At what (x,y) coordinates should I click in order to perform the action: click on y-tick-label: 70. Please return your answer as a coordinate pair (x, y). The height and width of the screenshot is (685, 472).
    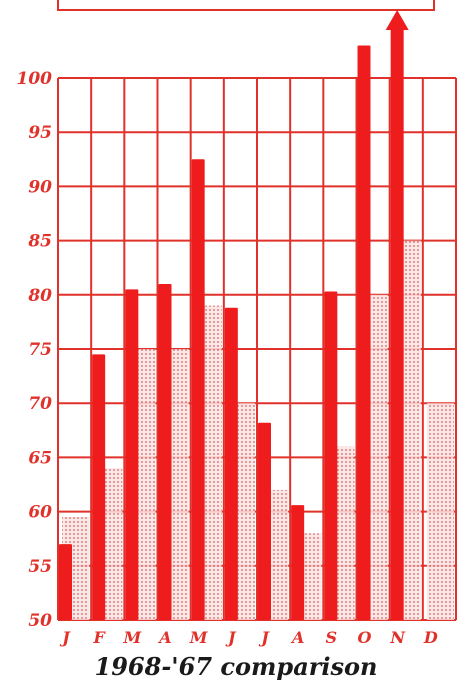
    Looking at the image, I should click on (40, 404).